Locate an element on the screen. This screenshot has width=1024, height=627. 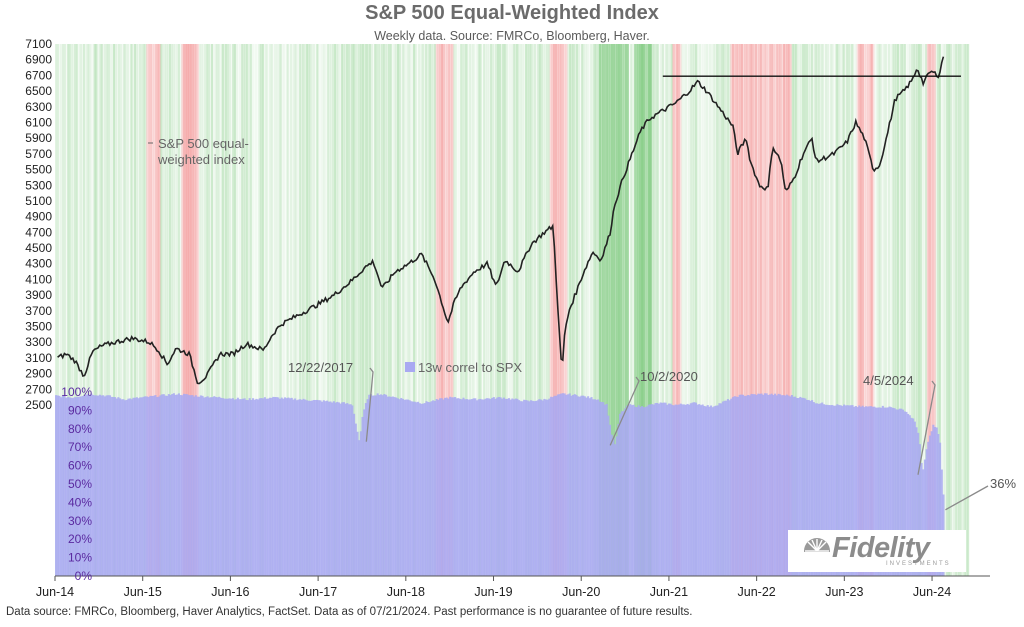
x-tick-label: Jun-14 is located at coordinates (55, 592).